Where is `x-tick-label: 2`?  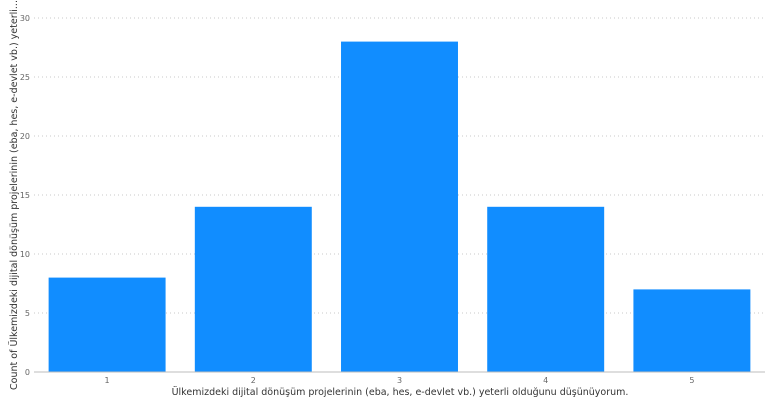
x-tick-label: 2 is located at coordinates (253, 380).